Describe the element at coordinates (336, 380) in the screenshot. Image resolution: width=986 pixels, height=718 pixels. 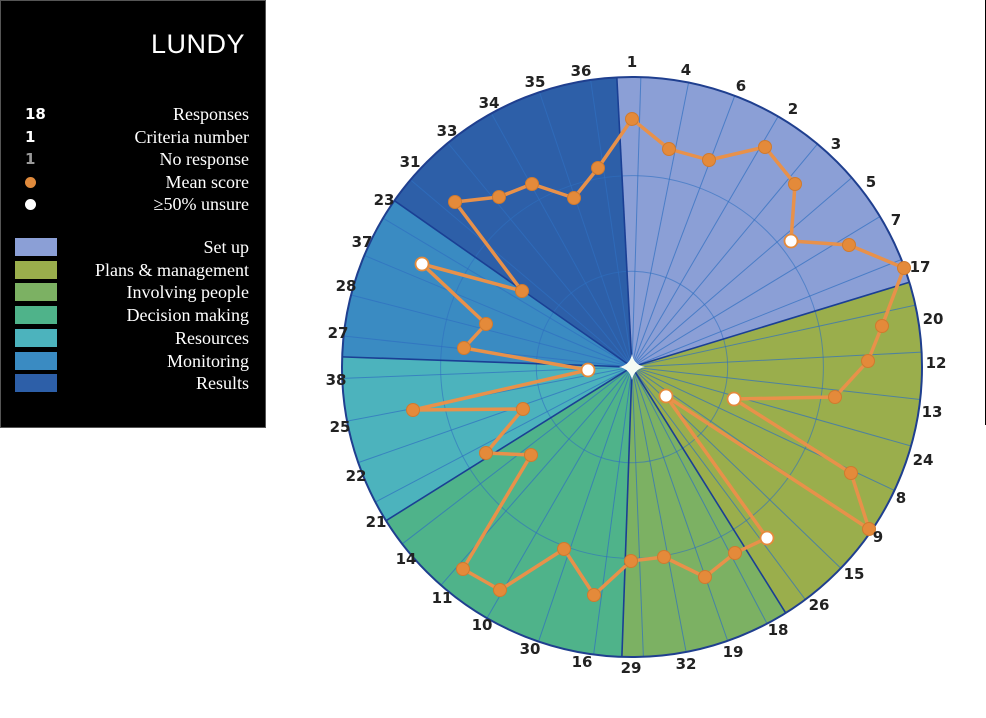
I see `criteria-label: 38` at that location.